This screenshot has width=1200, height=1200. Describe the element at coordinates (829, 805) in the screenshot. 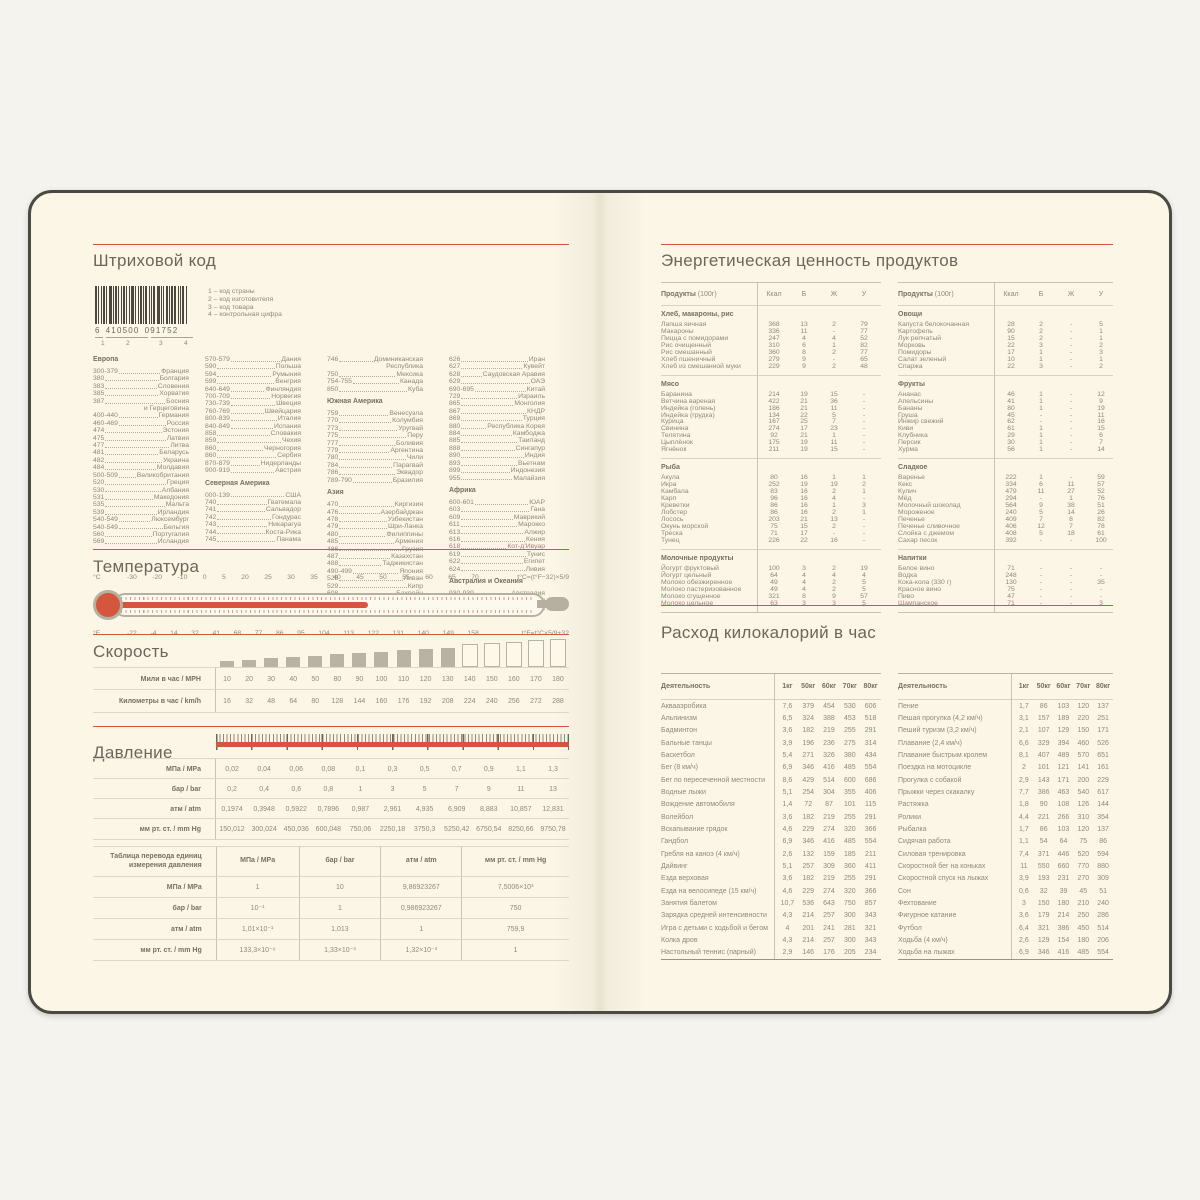

I see `calorie-value: 87` at that location.